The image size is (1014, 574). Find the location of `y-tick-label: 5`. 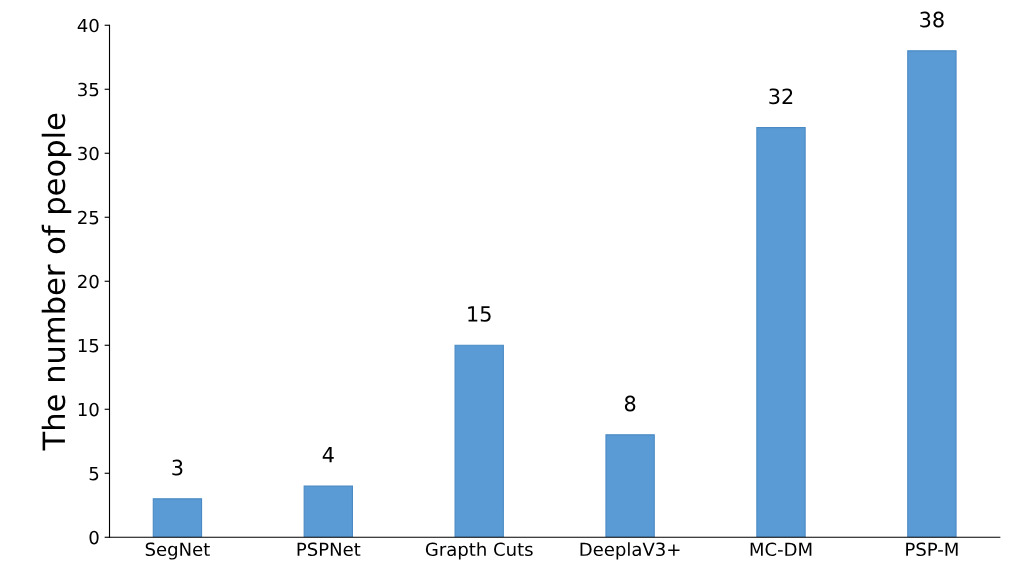

y-tick-label: 5 is located at coordinates (94, 473).